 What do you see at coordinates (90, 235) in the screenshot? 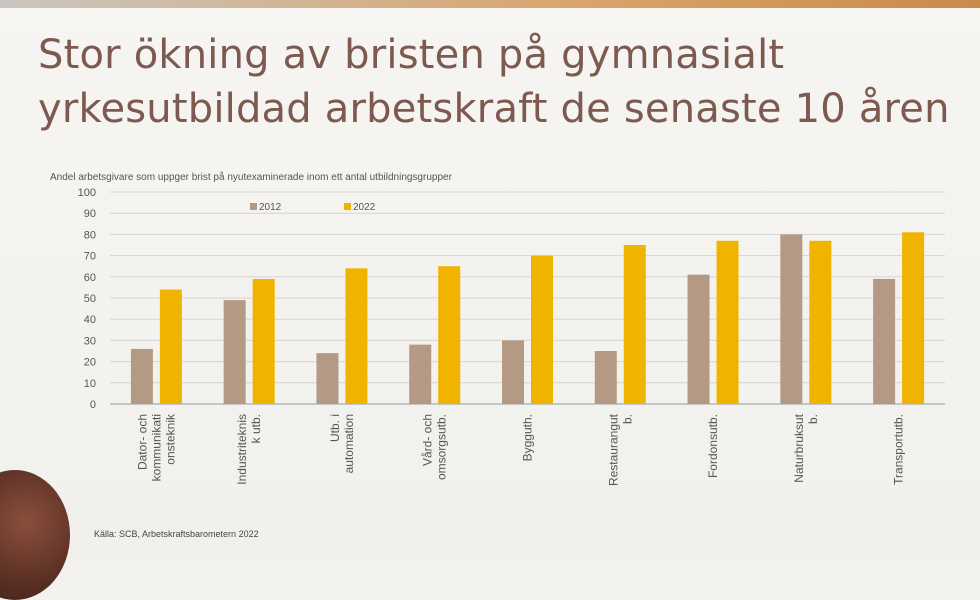
I see `y-tick-label: 80` at bounding box center [90, 235].